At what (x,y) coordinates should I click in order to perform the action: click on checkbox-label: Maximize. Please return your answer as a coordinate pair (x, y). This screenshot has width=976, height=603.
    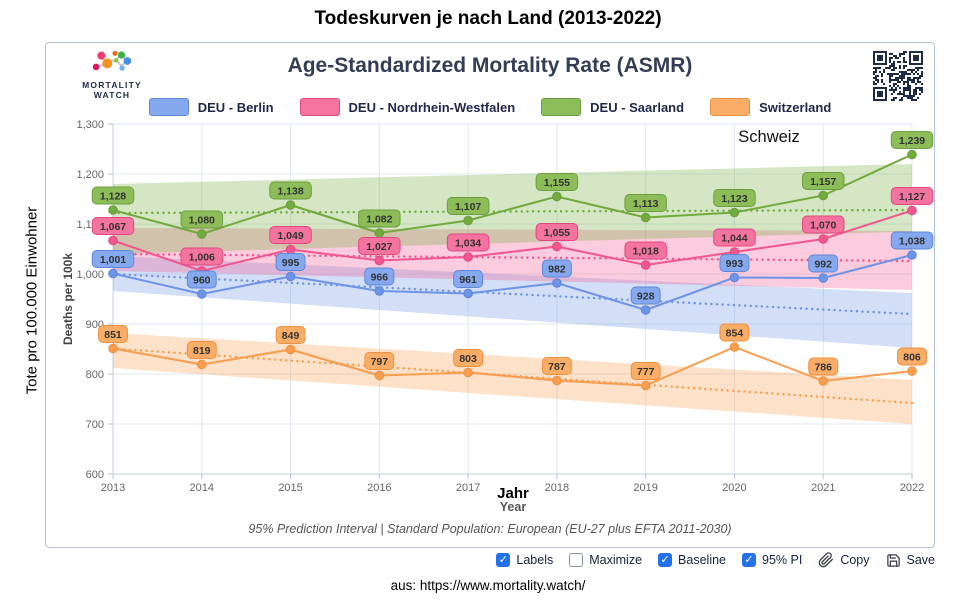
    Looking at the image, I should click on (616, 560).